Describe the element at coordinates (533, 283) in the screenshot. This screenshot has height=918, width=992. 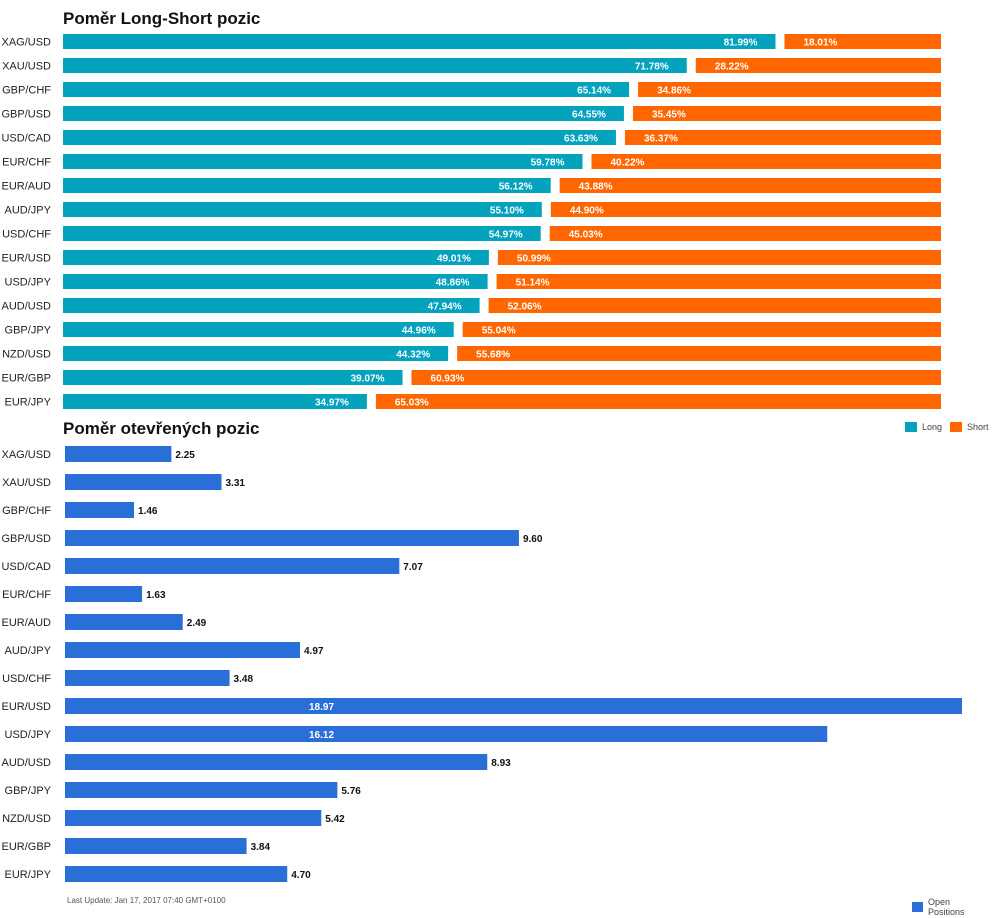
I see `short-value-label: 51.14%` at that location.